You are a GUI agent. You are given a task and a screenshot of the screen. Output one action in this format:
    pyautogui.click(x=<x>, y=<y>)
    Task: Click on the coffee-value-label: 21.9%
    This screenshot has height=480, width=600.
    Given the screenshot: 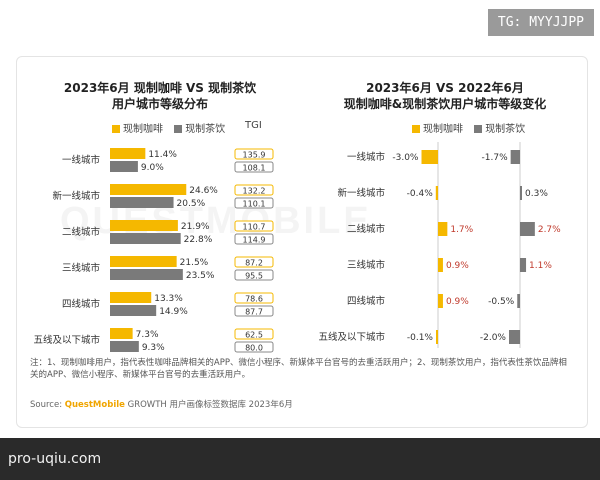 What is the action you would take?
    pyautogui.click(x=195, y=227)
    